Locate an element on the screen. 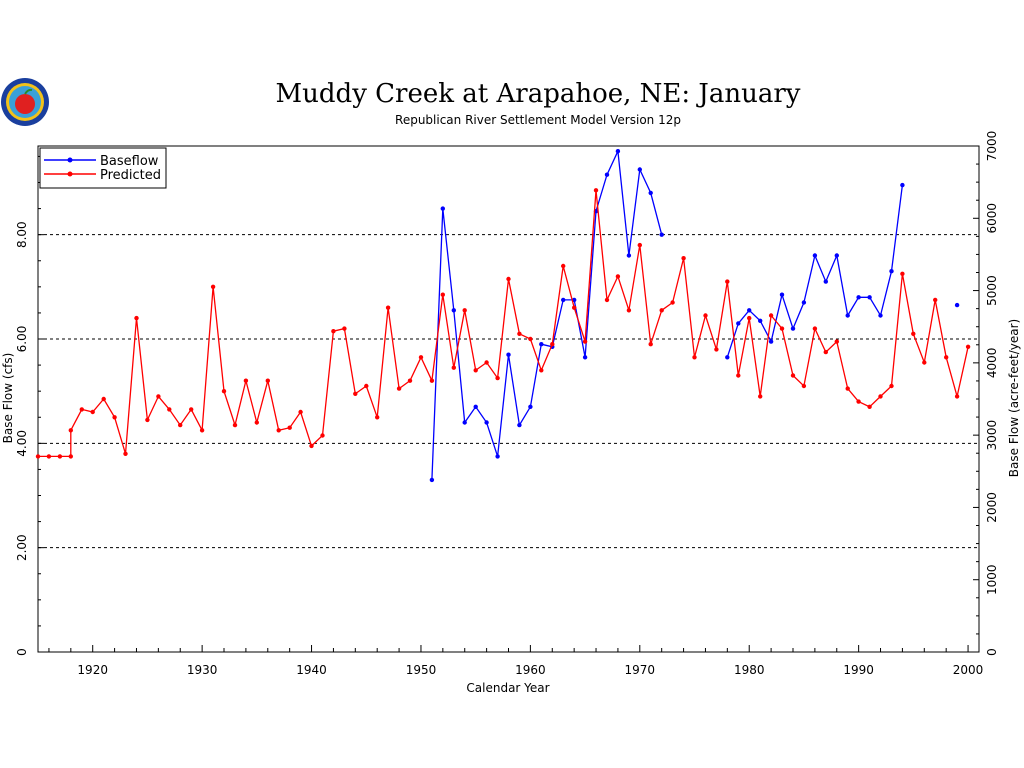  y2-tick-label: 2000 is located at coordinates (992, 507).